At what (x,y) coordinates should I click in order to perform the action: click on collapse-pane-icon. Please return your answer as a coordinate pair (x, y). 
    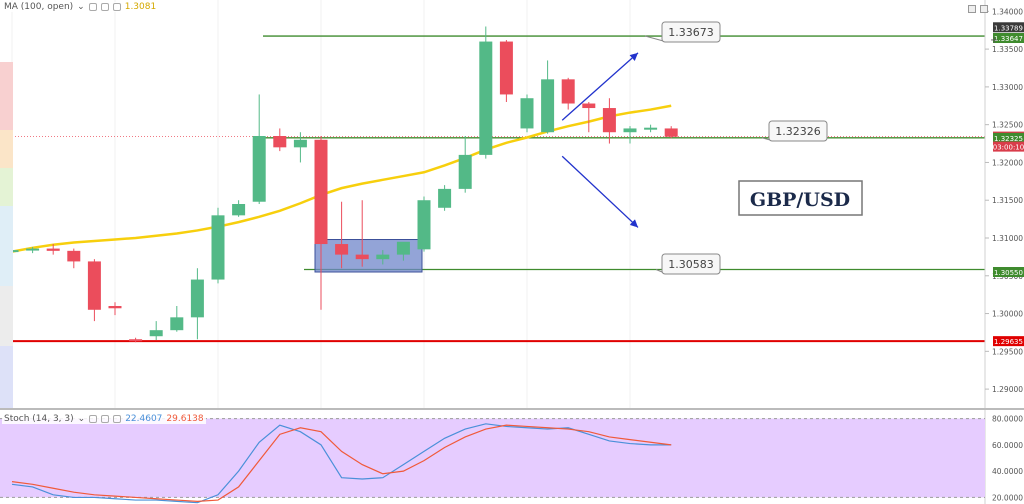
    Looking at the image, I should click on (972, 9).